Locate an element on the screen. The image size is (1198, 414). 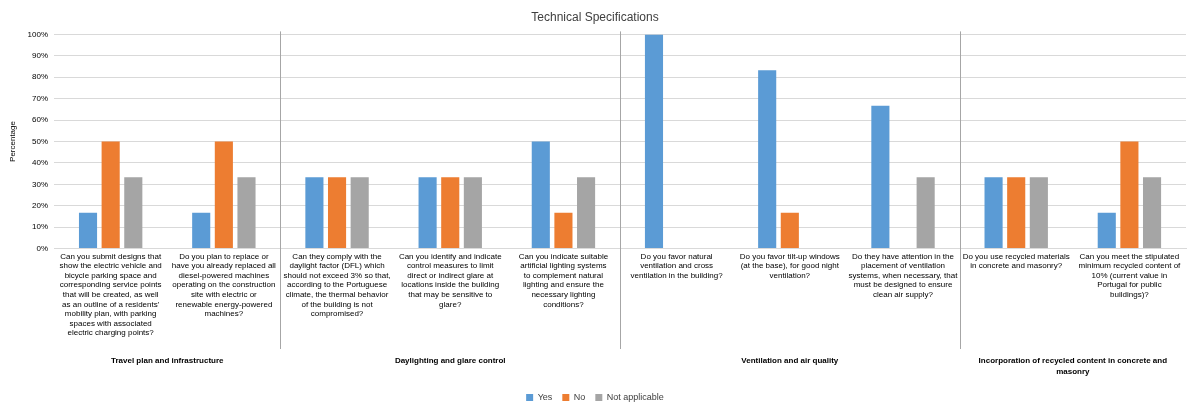
y-tick-label: 50% is located at coordinates (40, 141).